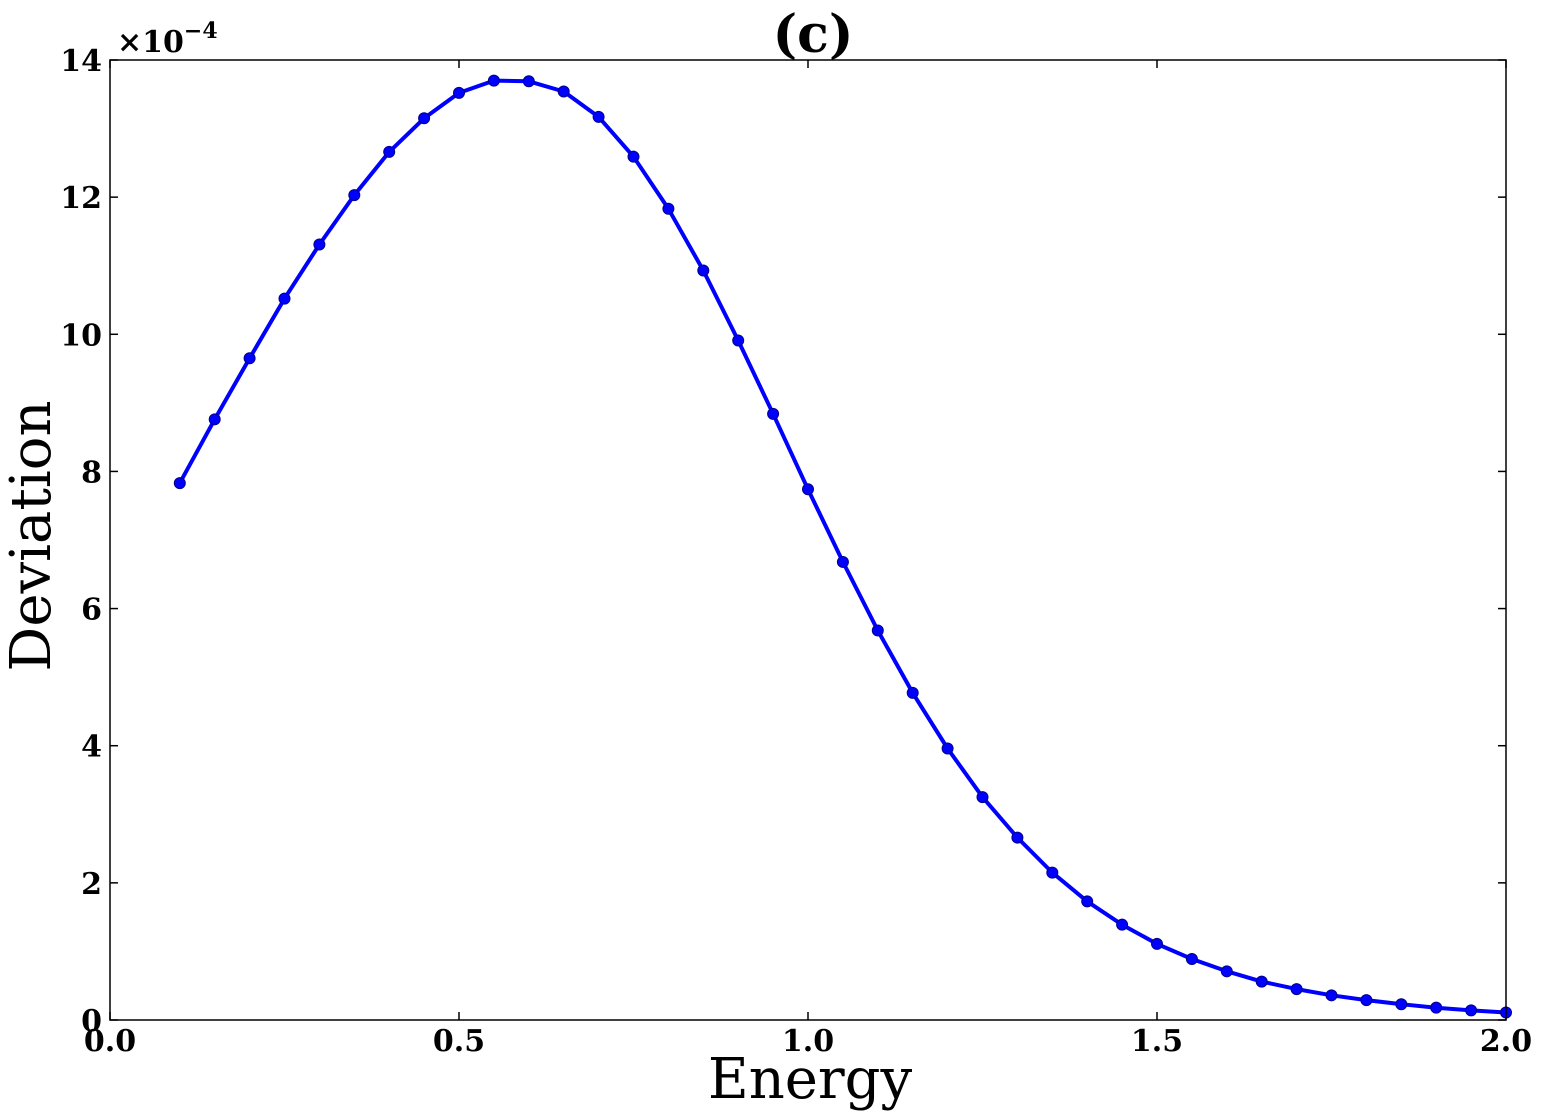 The height and width of the screenshot is (1120, 1542). I want to click on x-tick-label: 1.5, so click(1157, 1041).